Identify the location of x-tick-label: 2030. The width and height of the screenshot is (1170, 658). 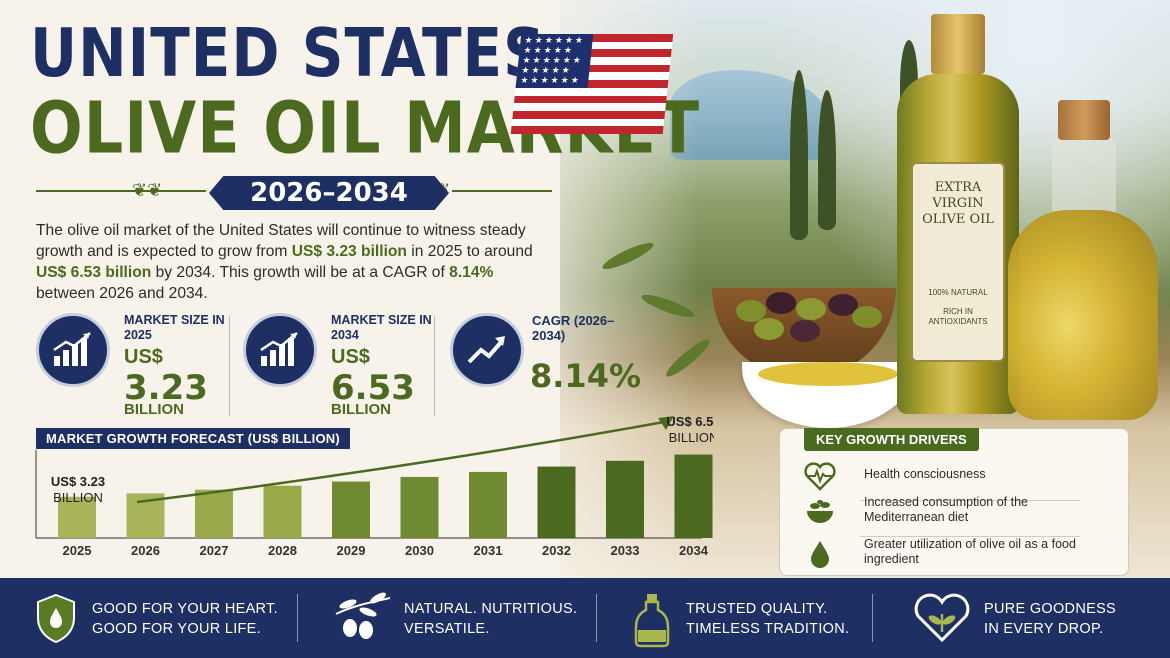
(419, 550).